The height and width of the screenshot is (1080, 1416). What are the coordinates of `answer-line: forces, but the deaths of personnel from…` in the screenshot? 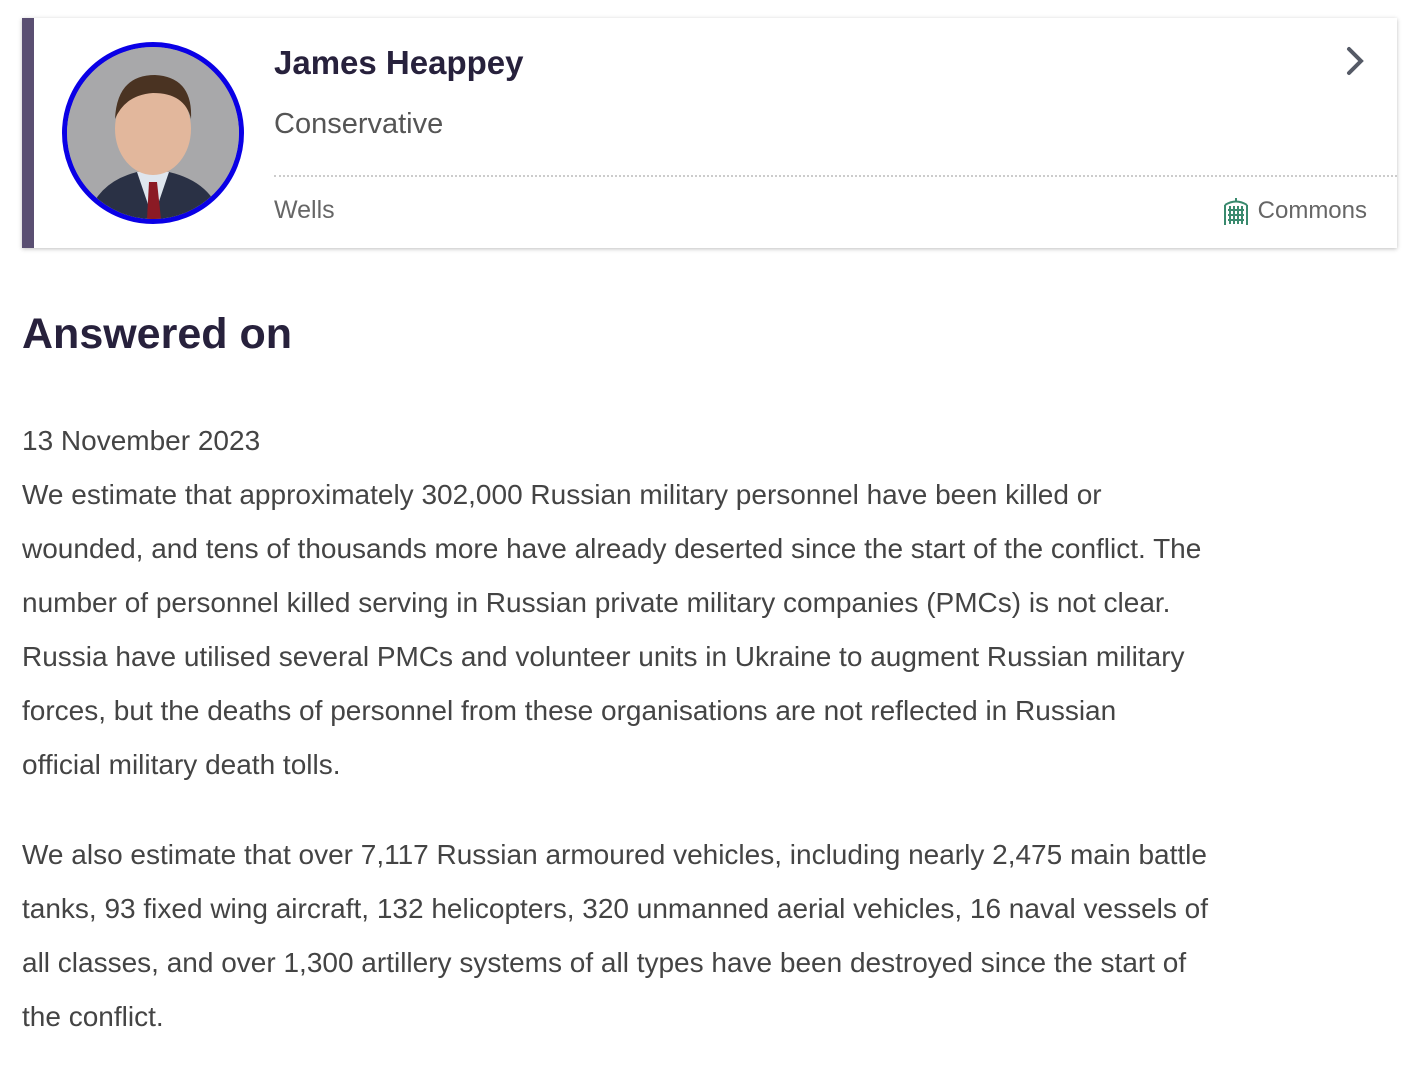 It's located at (569, 710).